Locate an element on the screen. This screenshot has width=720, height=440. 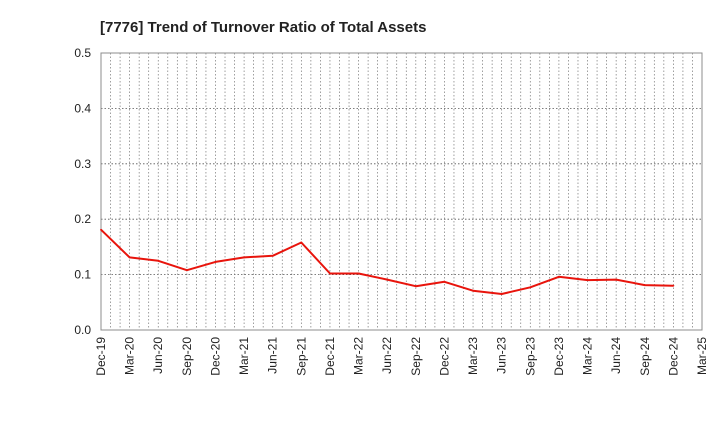
x-tick-label: Sep-22 is located at coordinates (416, 356).